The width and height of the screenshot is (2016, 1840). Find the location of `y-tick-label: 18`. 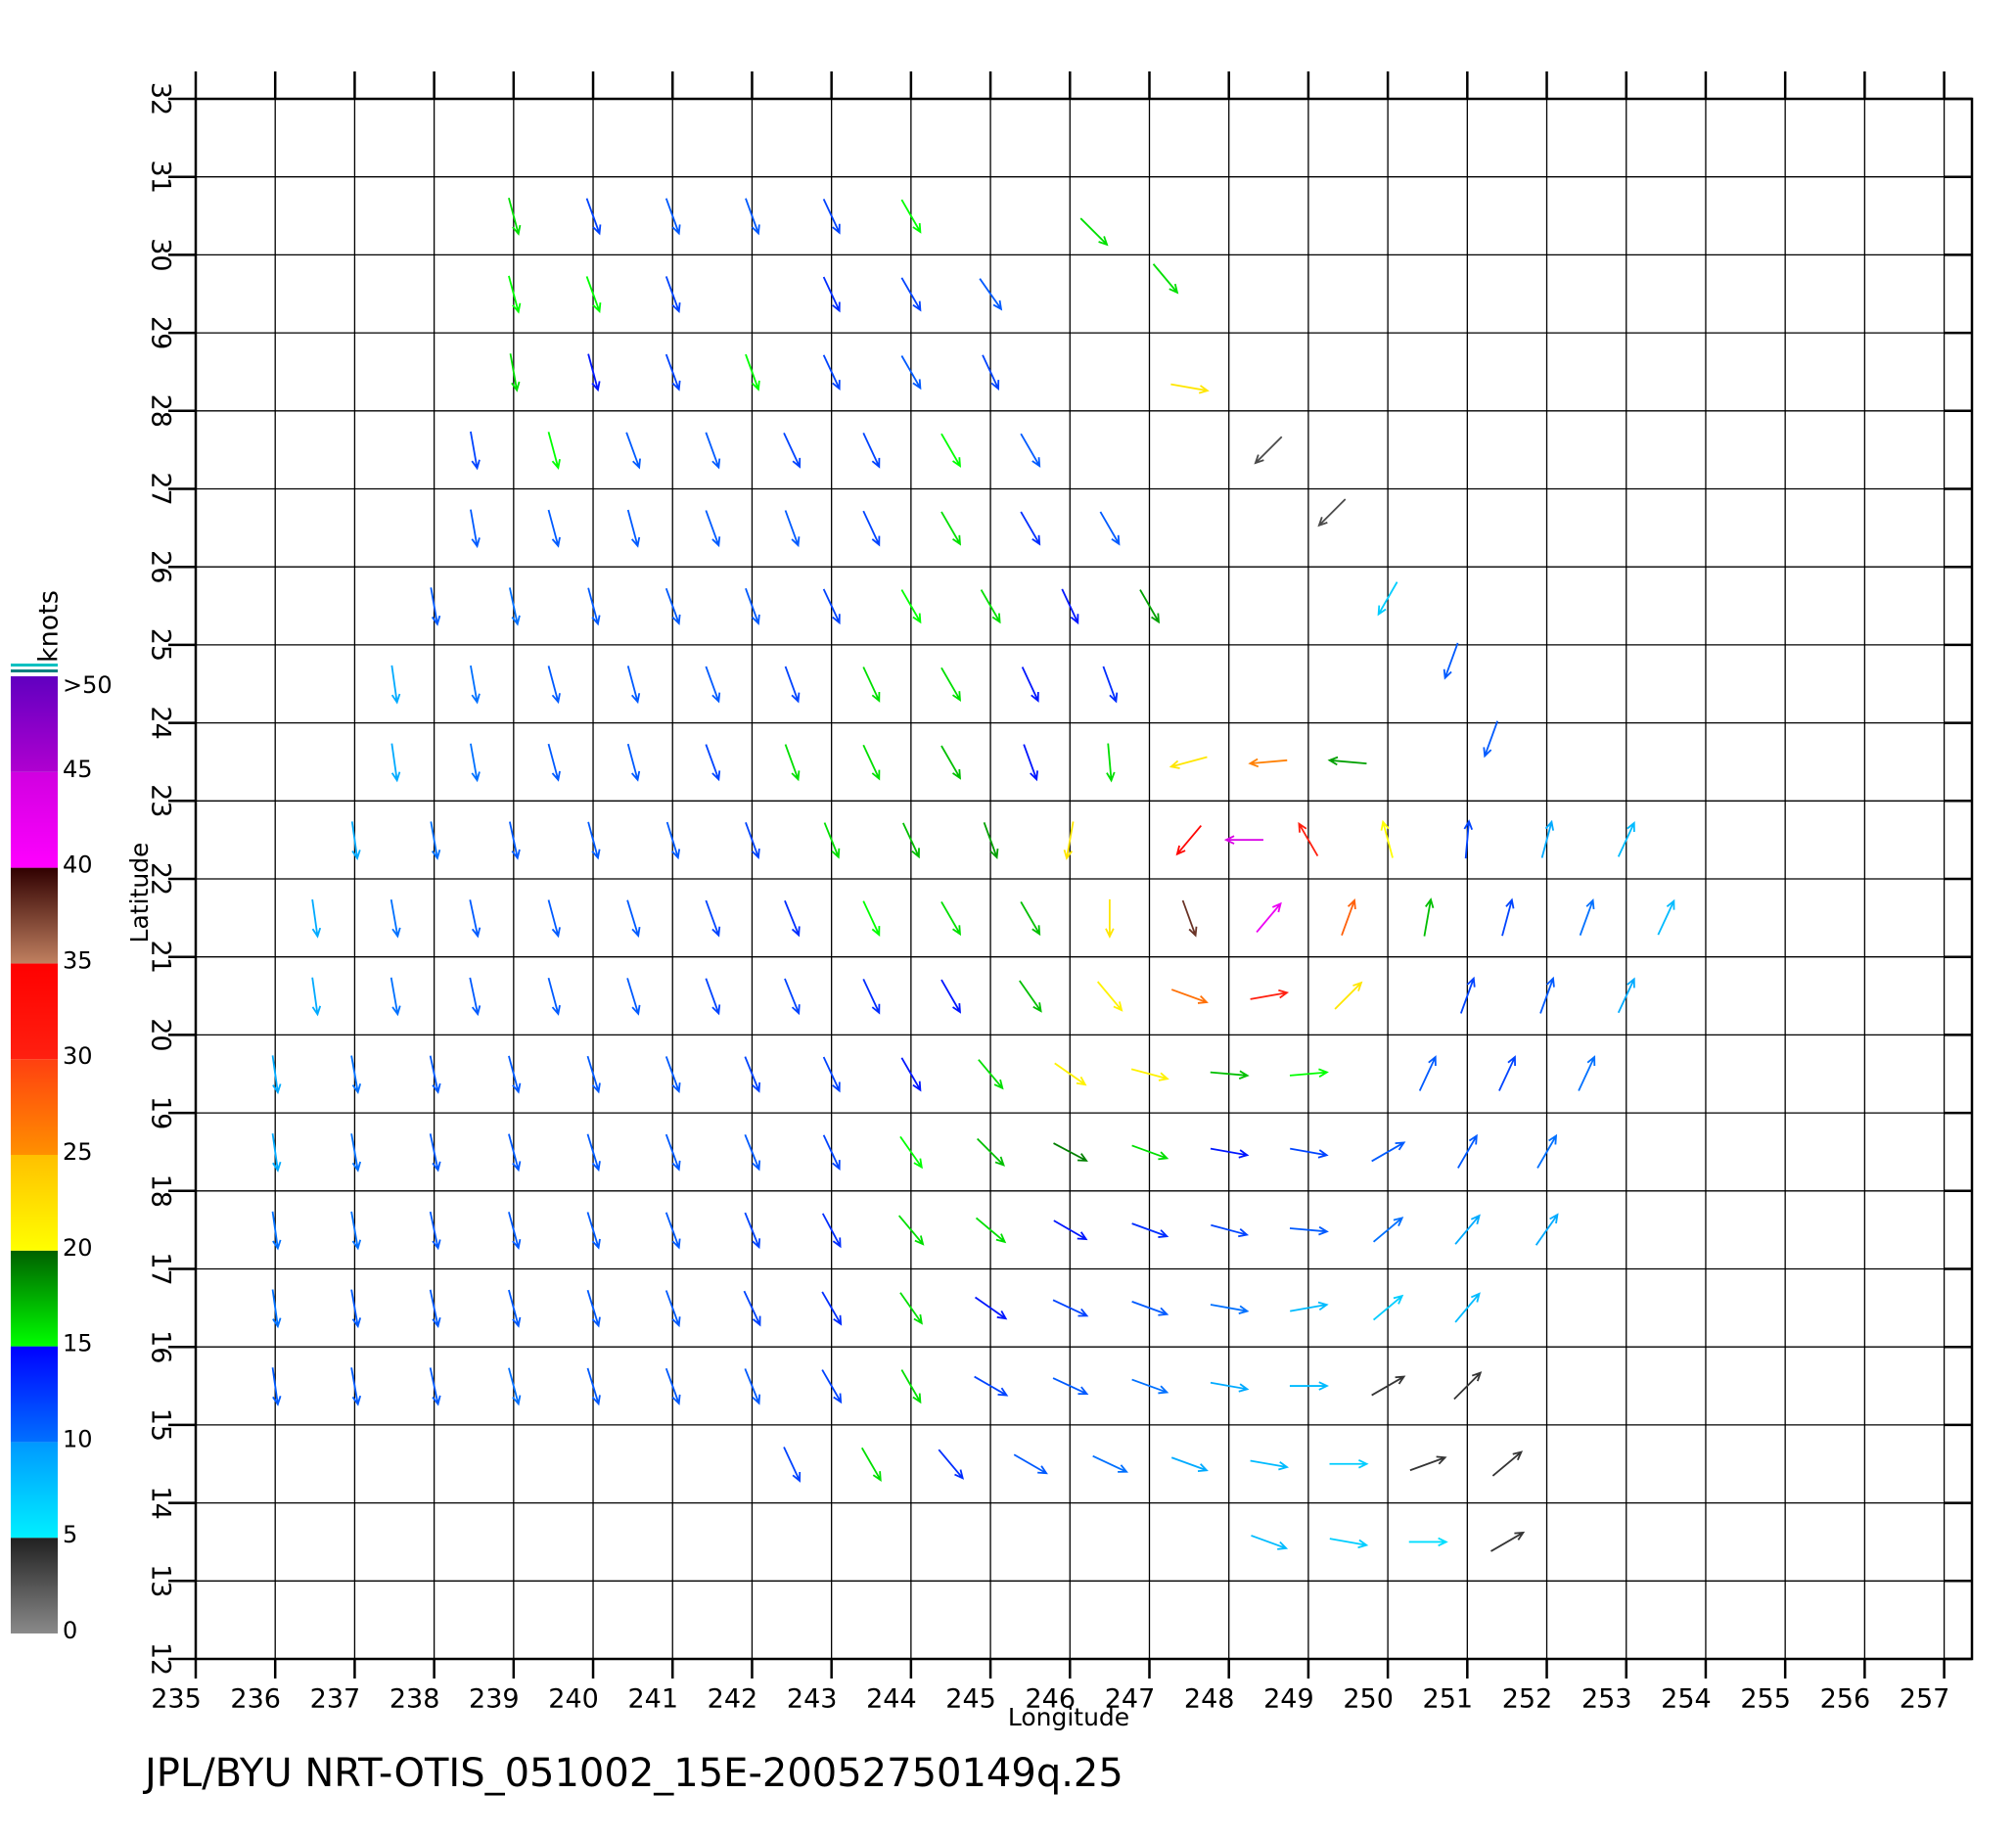

y-tick-label: 18 is located at coordinates (161, 1191).